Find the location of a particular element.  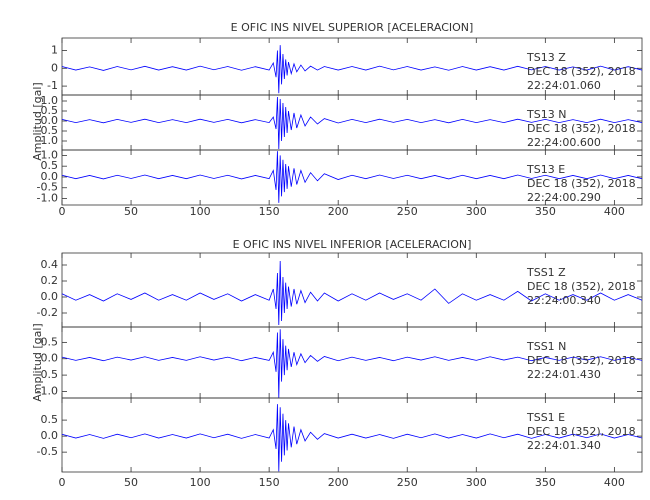

chart-title: E OFIC INS NIVEL SUPERIOR [ACELERACION] is located at coordinates (352, 27).